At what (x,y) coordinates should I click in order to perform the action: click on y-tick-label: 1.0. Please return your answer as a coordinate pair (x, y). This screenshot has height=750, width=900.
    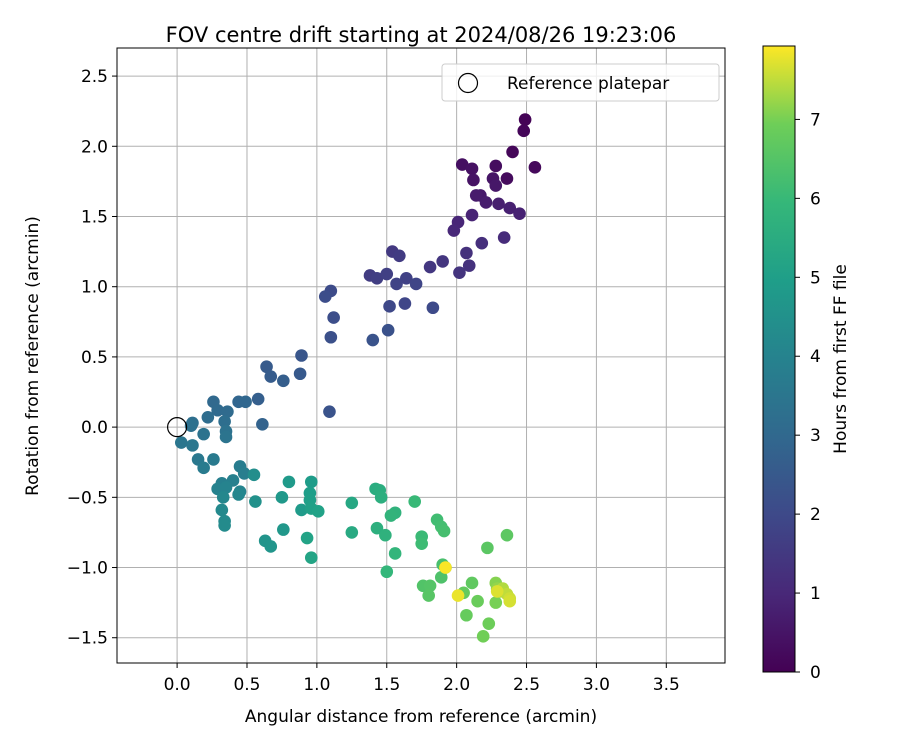
    Looking at the image, I should click on (94, 288).